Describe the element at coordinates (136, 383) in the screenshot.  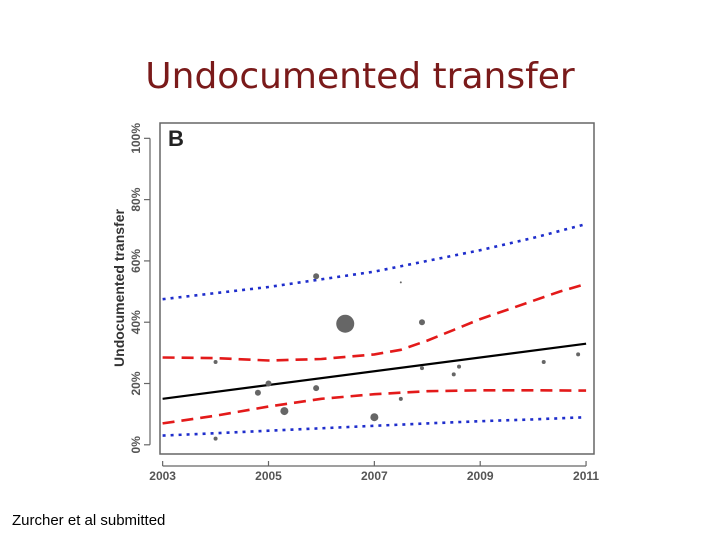
I see `y-tick-label: 20%` at that location.